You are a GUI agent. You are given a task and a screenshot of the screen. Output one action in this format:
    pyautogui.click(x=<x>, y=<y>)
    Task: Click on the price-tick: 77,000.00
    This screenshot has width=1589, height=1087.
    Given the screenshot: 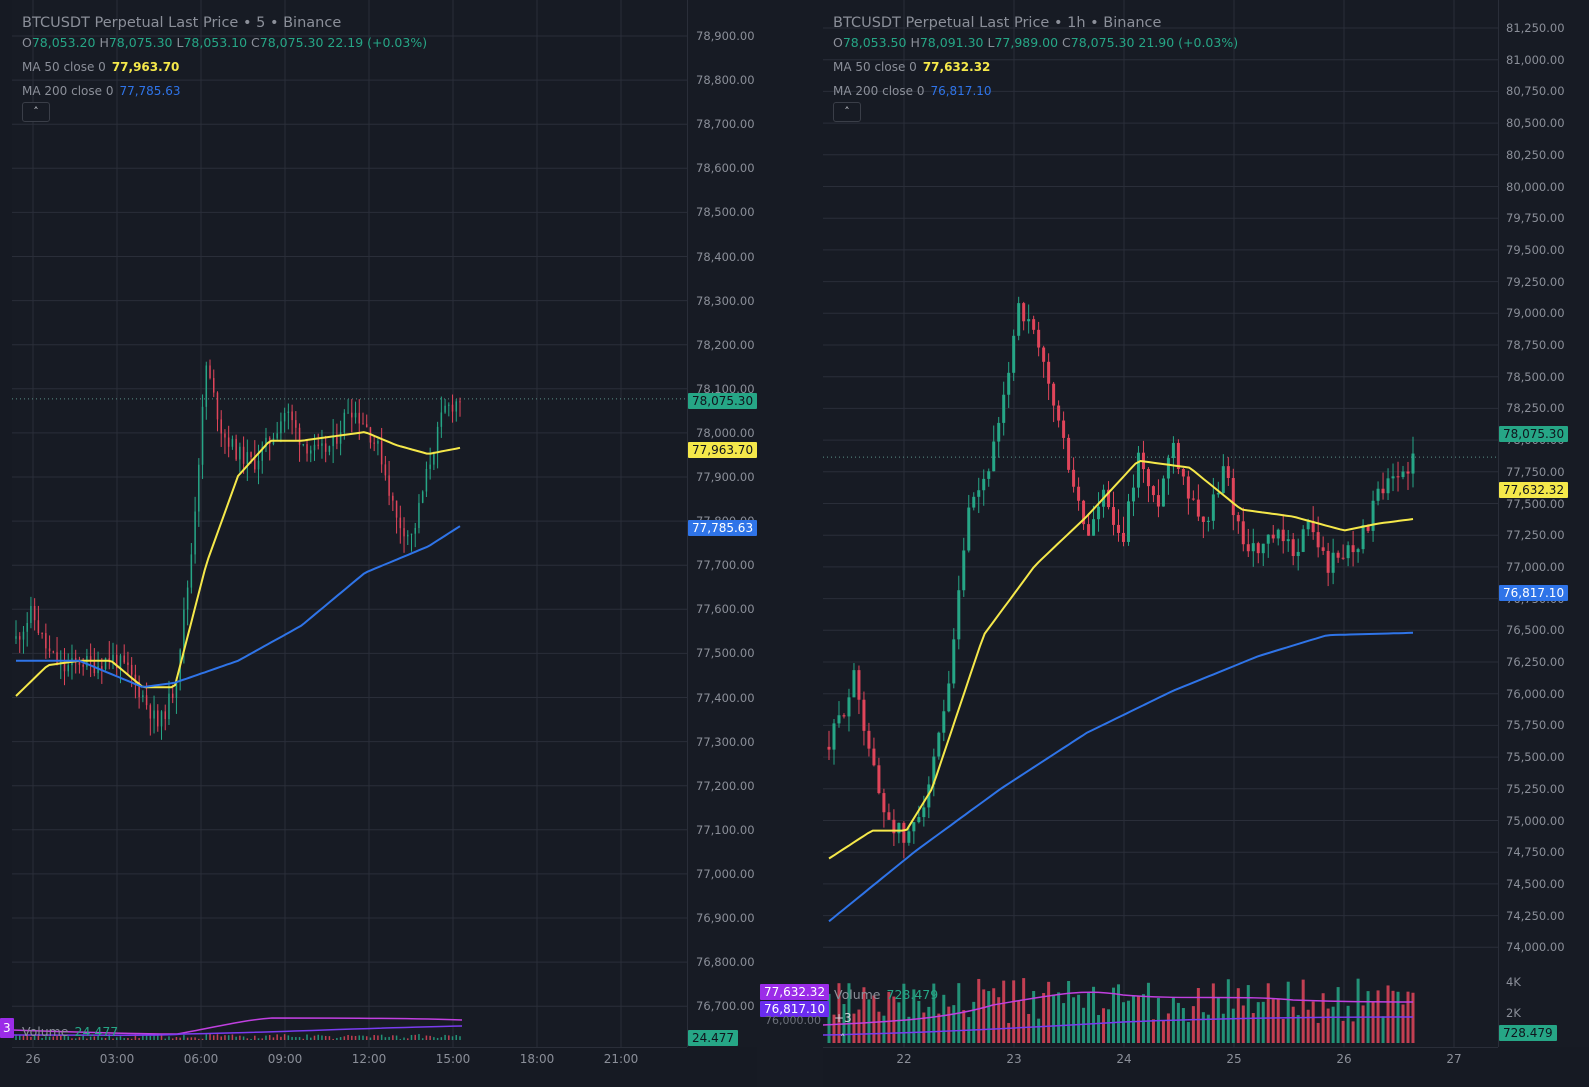 What is the action you would take?
    pyautogui.click(x=725, y=873)
    